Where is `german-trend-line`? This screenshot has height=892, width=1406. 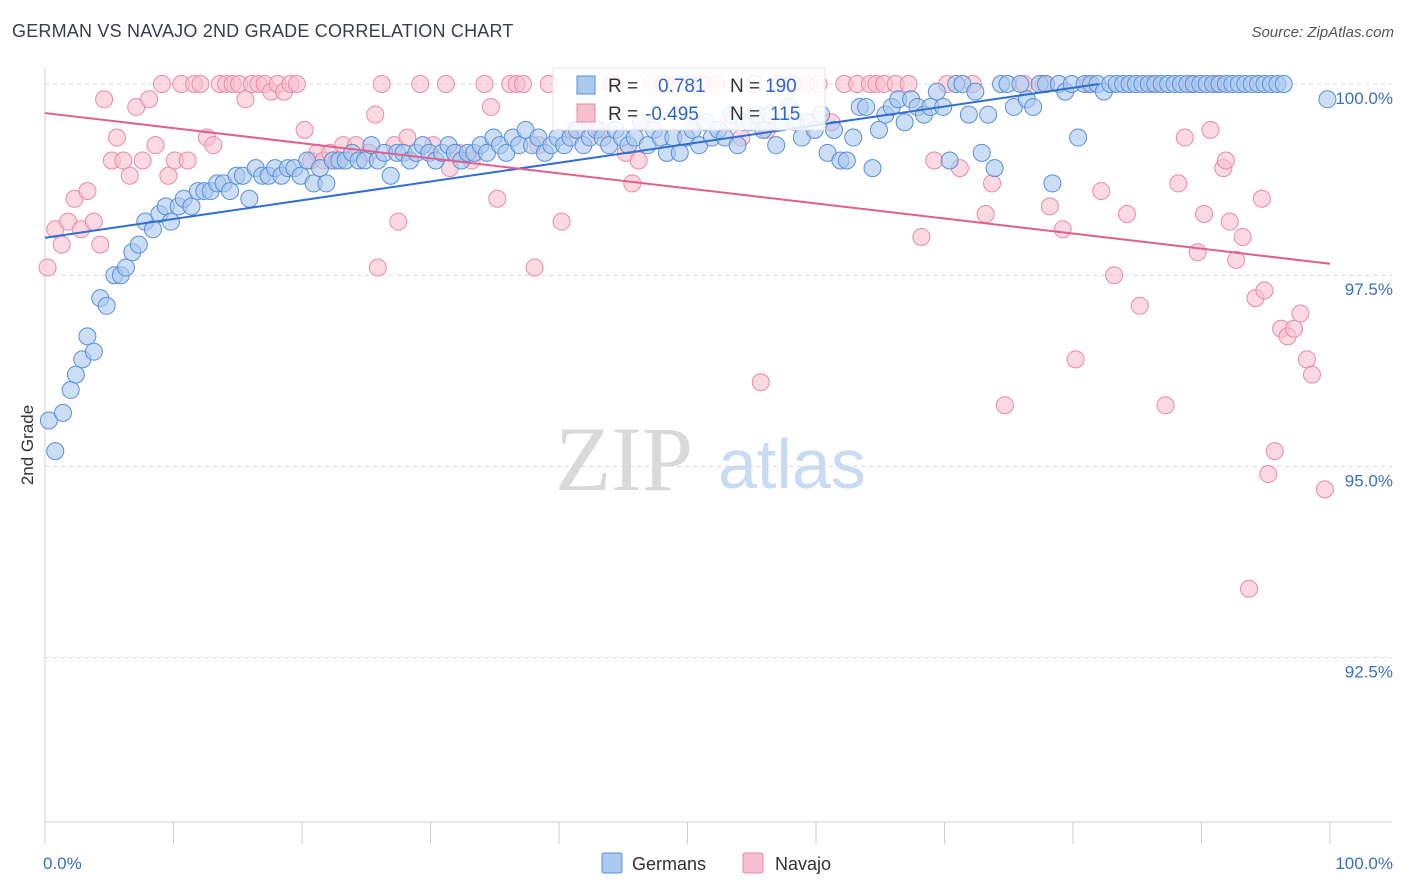
german-trend-line is located at coordinates (571, 161).